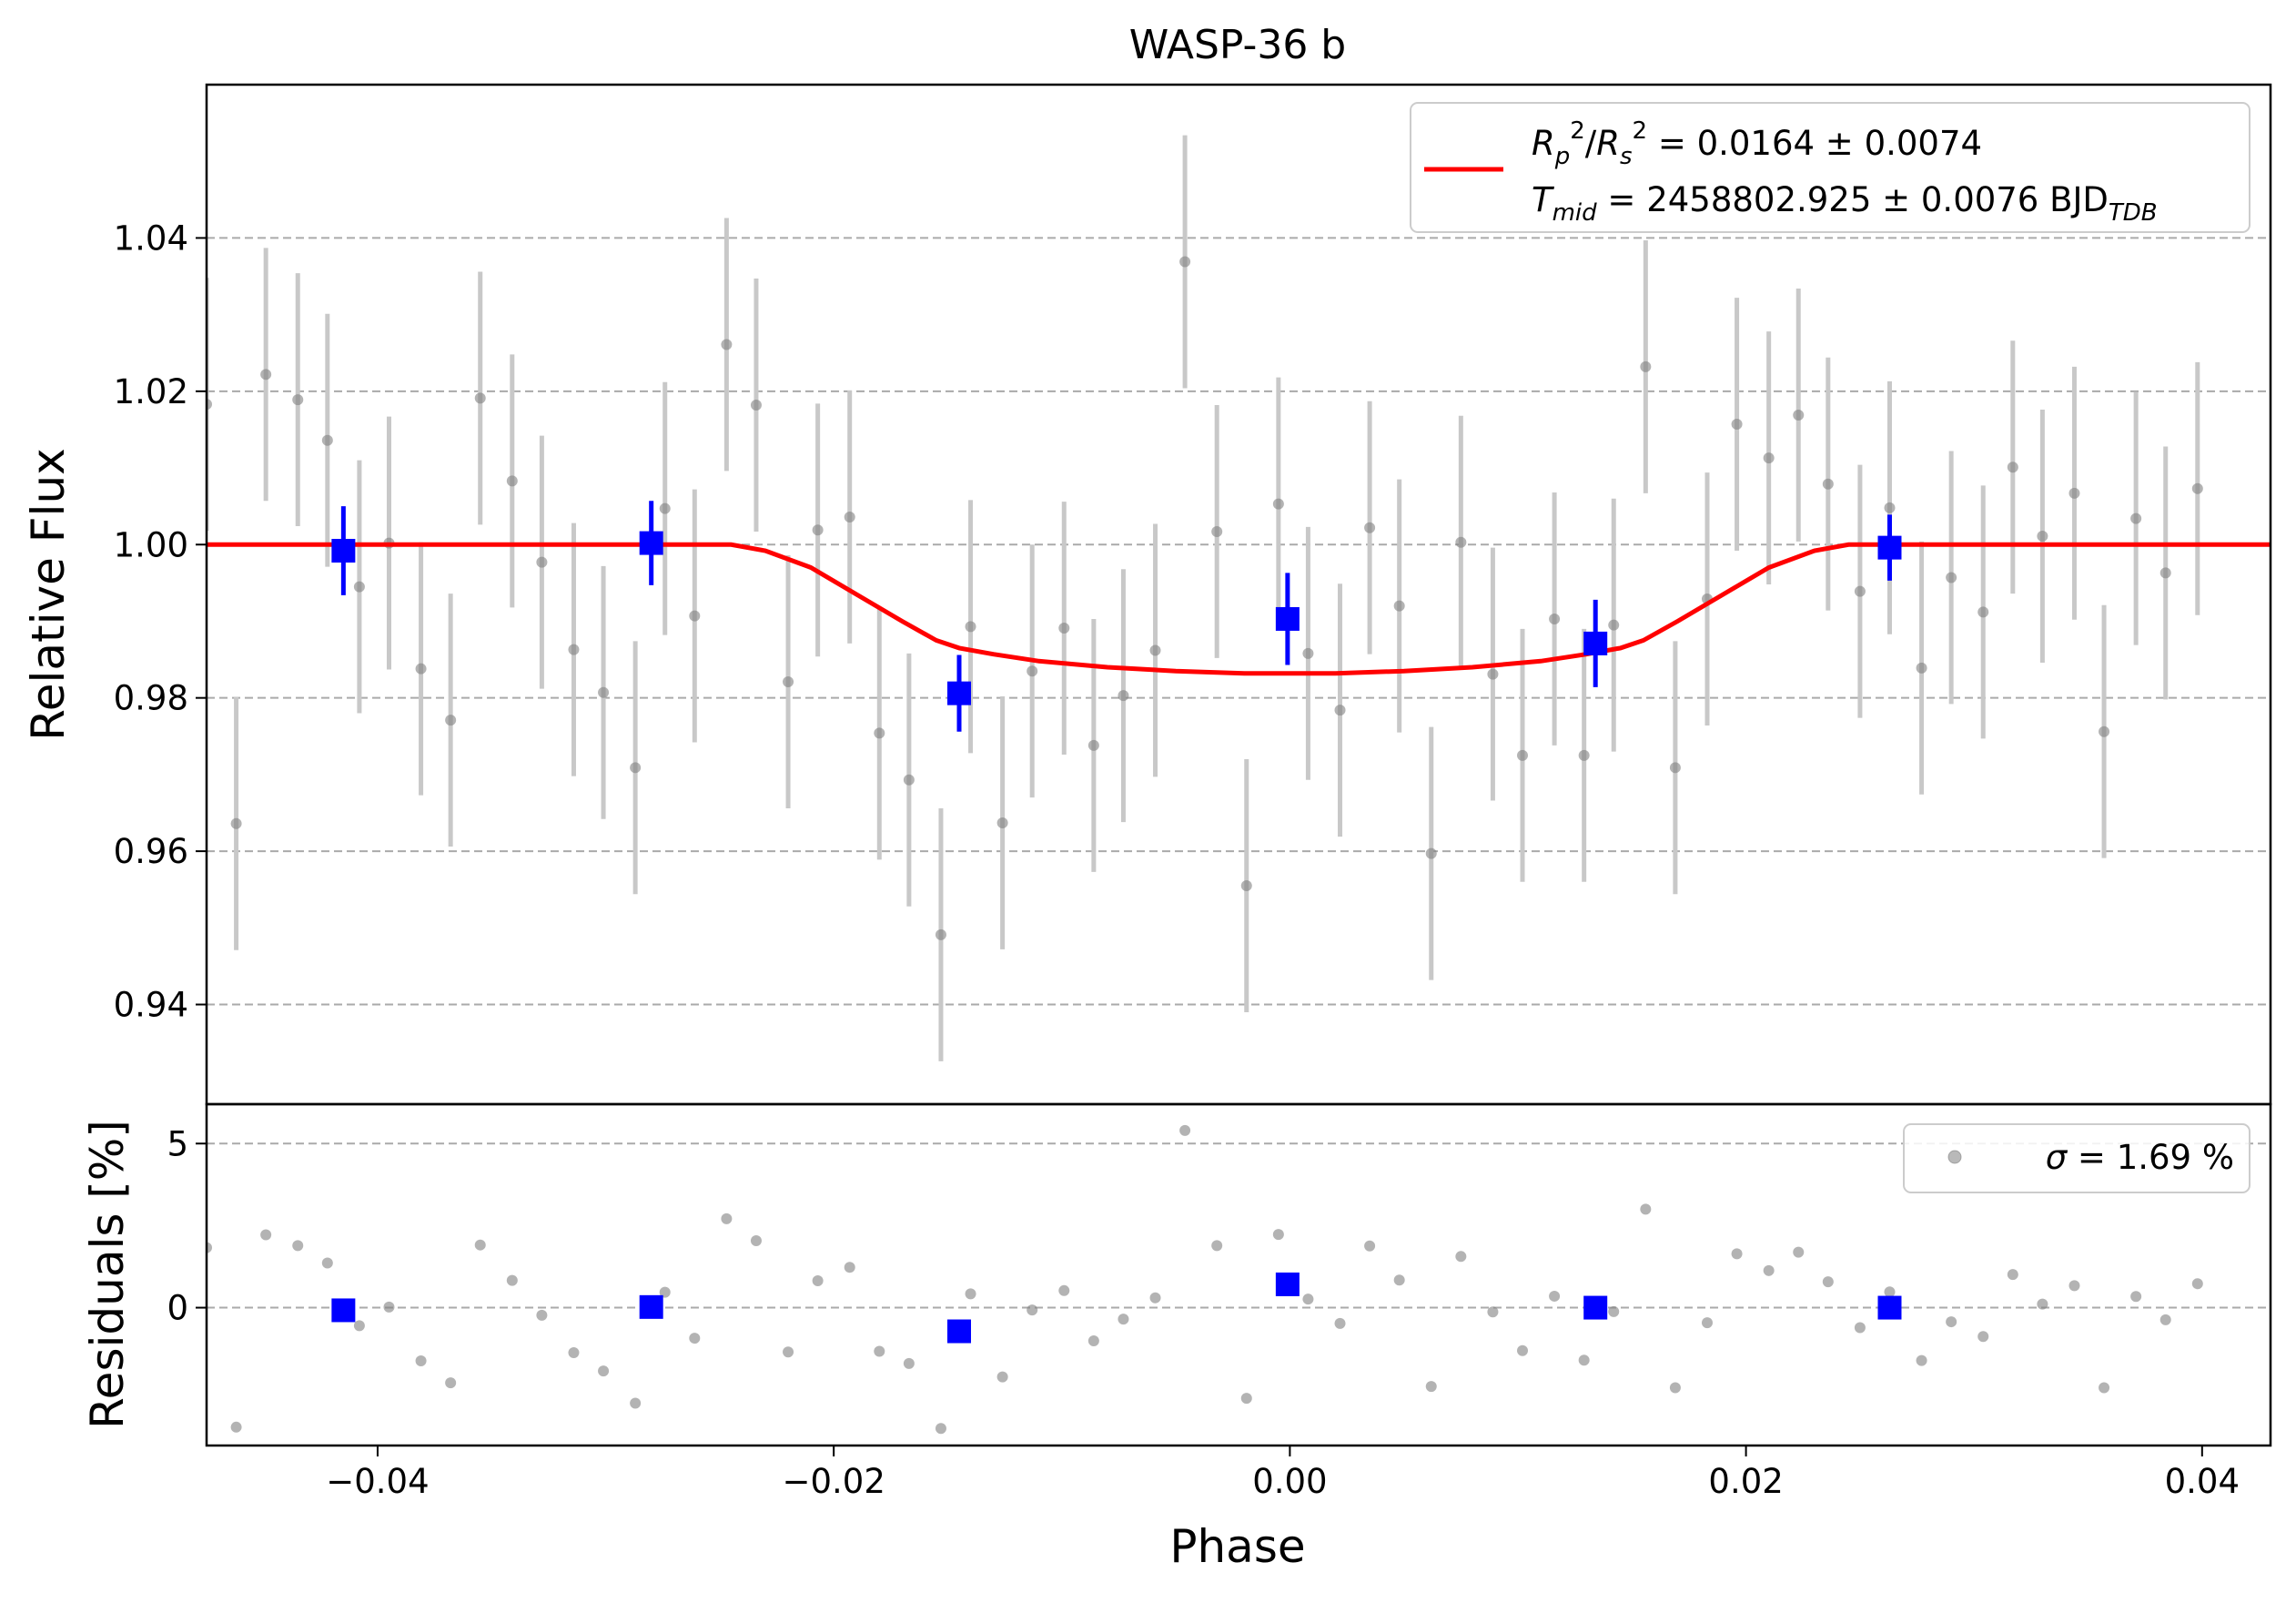 Image resolution: width=2296 pixels, height=1603 pixels. What do you see at coordinates (151, 238) in the screenshot?
I see `top-ytick-label: 1.04` at bounding box center [151, 238].